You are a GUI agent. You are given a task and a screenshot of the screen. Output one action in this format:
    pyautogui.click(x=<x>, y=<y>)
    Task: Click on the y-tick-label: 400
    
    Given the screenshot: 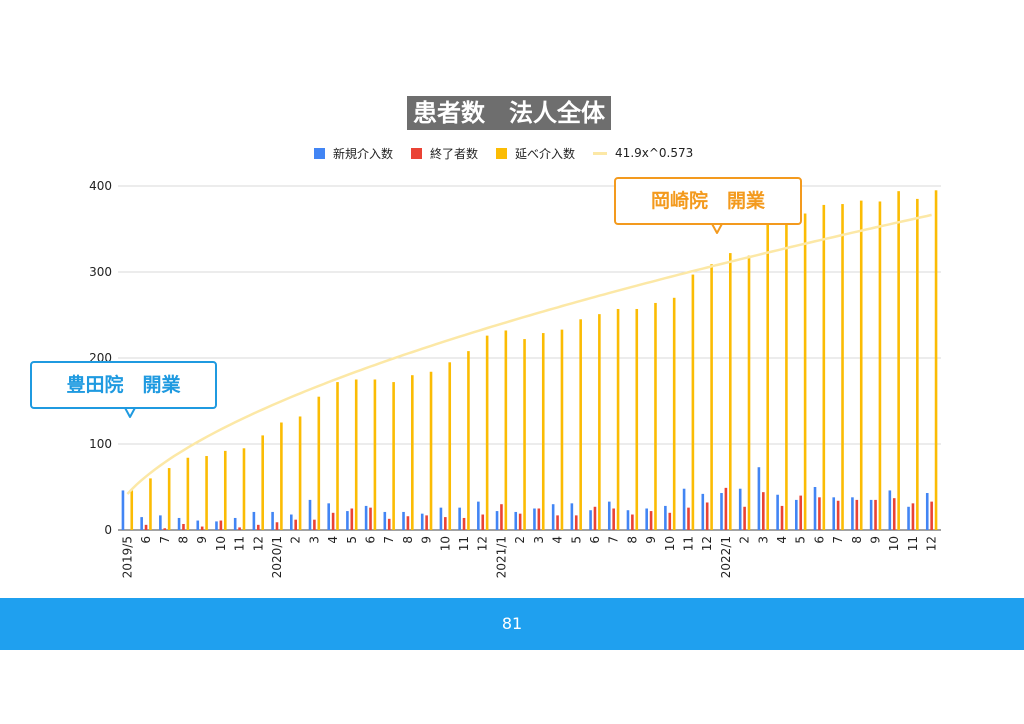 What is the action you would take?
    pyautogui.click(x=100, y=186)
    